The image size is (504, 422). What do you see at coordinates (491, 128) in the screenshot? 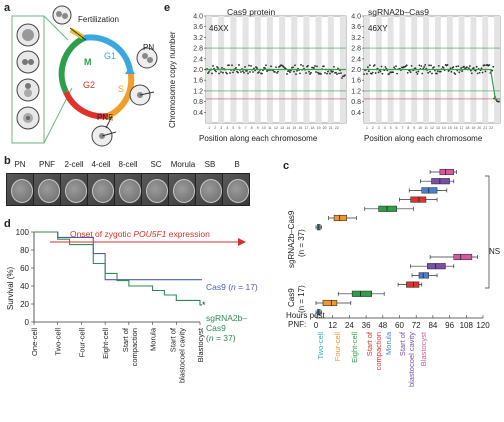
I see `chromosome-tick-label: 22` at bounding box center [491, 128].